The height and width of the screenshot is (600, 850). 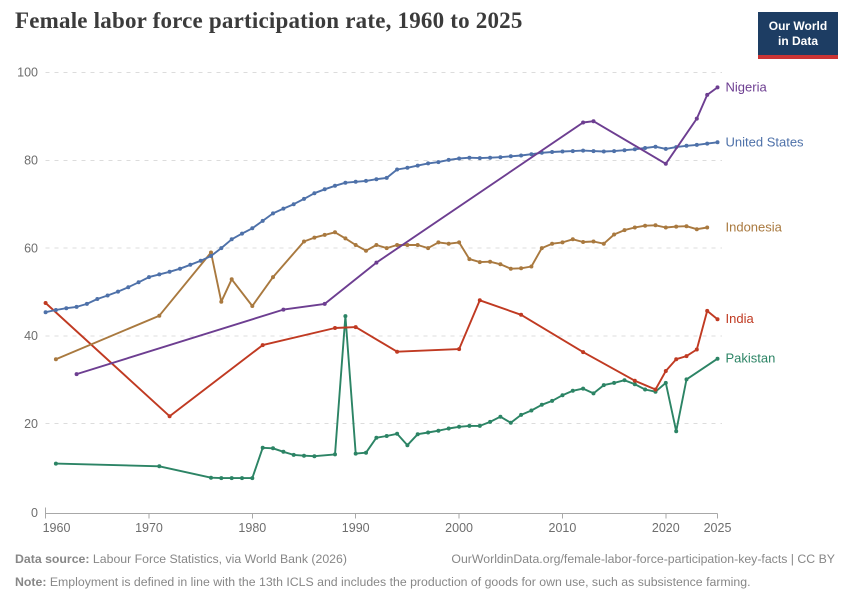 What do you see at coordinates (634, 380) in the screenshot?
I see `data-point-india-2017` at bounding box center [634, 380].